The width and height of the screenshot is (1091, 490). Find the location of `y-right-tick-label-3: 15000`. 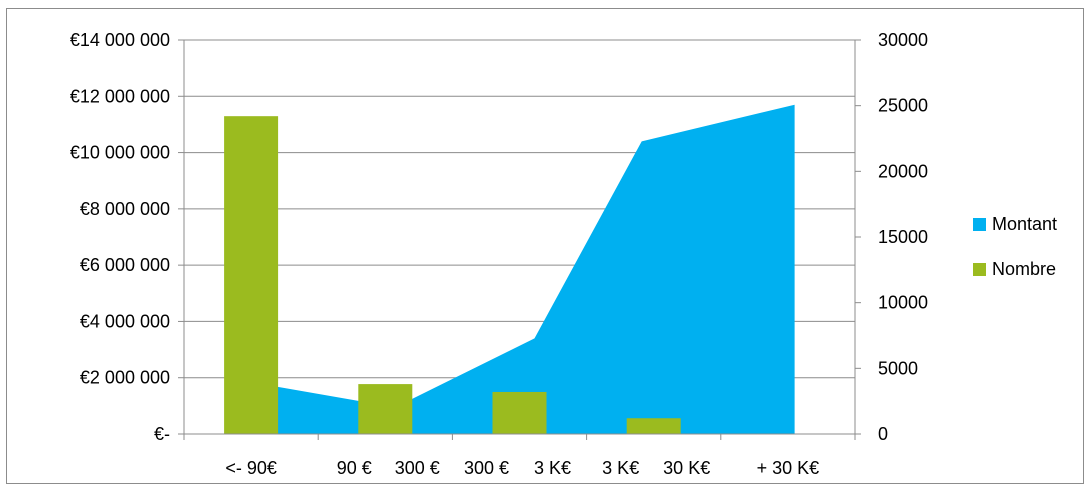

y-right-tick-label-3: 15000 is located at coordinates (903, 237).